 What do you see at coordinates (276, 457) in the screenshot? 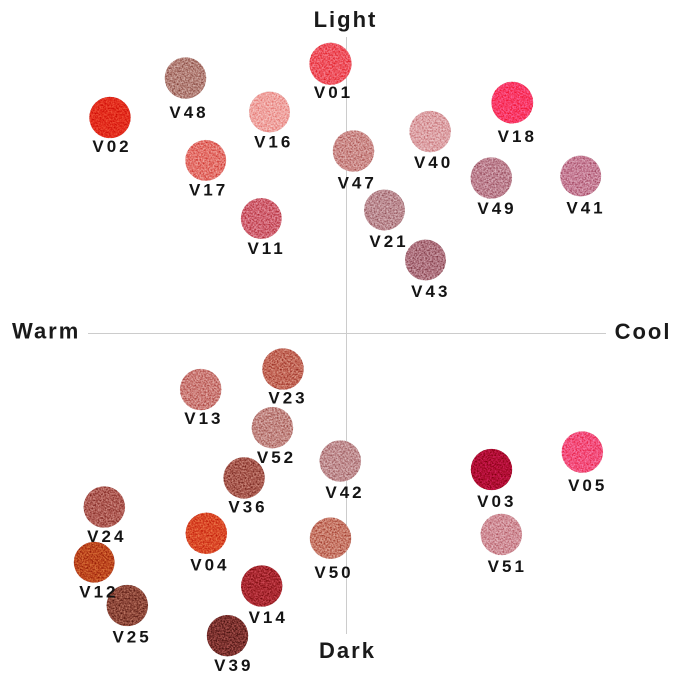
I see `svg-text: V52` at bounding box center [276, 457].